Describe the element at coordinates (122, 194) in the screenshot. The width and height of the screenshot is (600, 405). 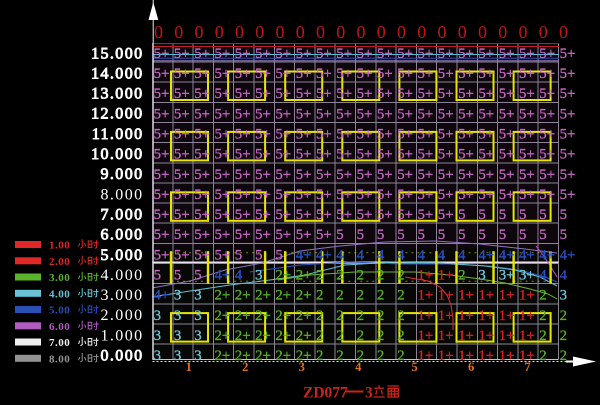
I see `svg-text: 8.000` at that location.